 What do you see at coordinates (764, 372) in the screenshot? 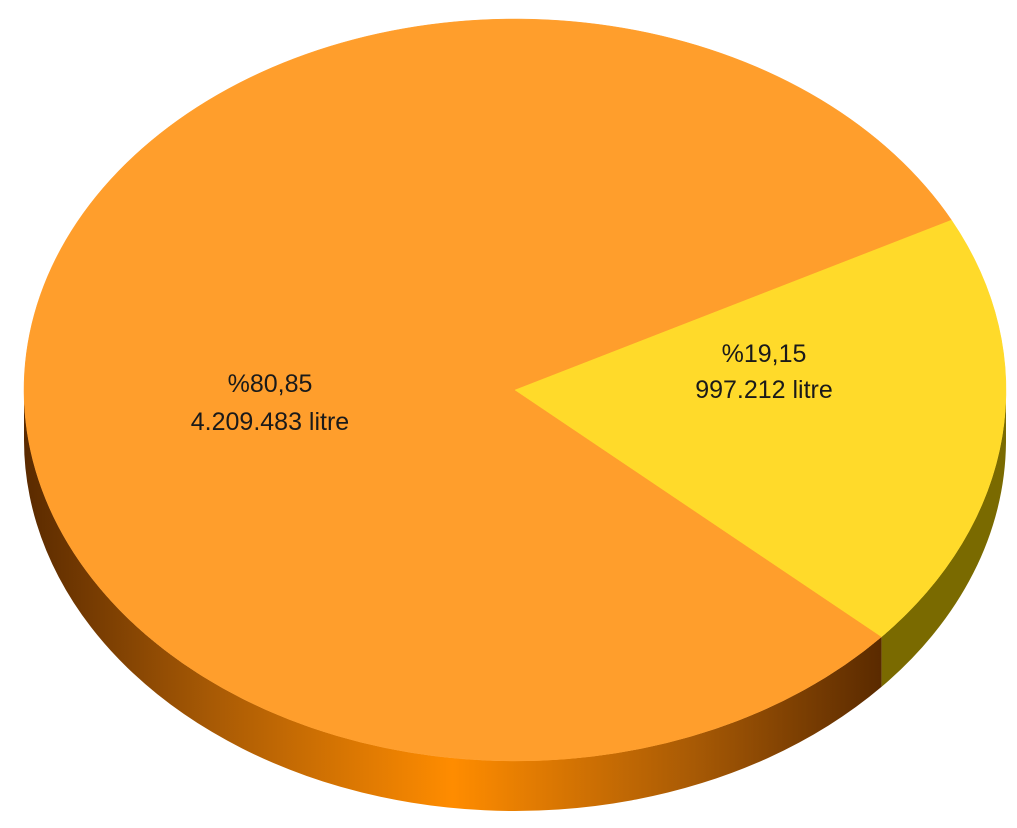
I see `slice-label-group-1: %19,15 997.212 litre` at bounding box center [764, 372].